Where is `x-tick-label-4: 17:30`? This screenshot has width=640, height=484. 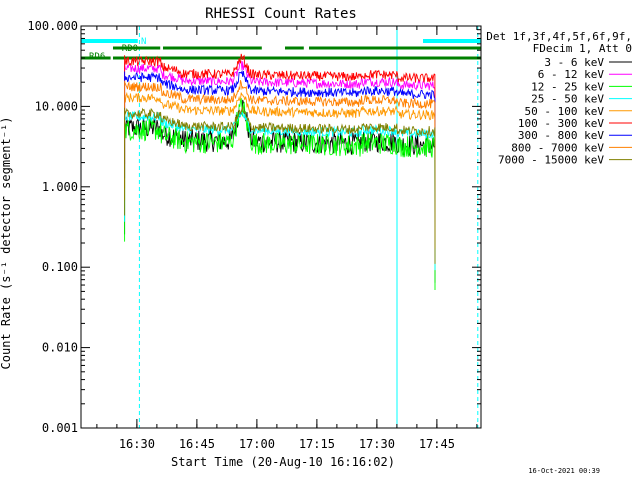
x-tick-label-4: 17:30 is located at coordinates (377, 444).